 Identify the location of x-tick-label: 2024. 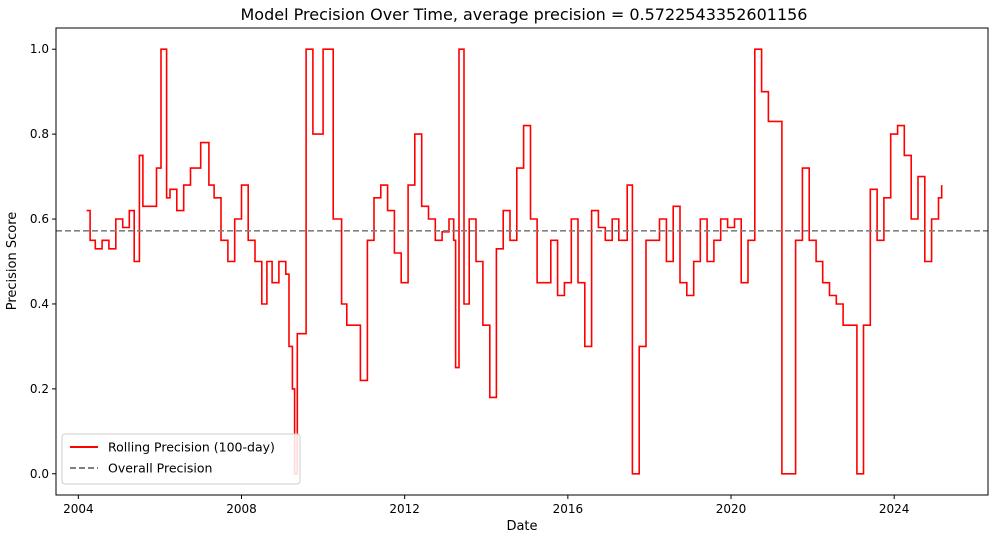
(894, 509).